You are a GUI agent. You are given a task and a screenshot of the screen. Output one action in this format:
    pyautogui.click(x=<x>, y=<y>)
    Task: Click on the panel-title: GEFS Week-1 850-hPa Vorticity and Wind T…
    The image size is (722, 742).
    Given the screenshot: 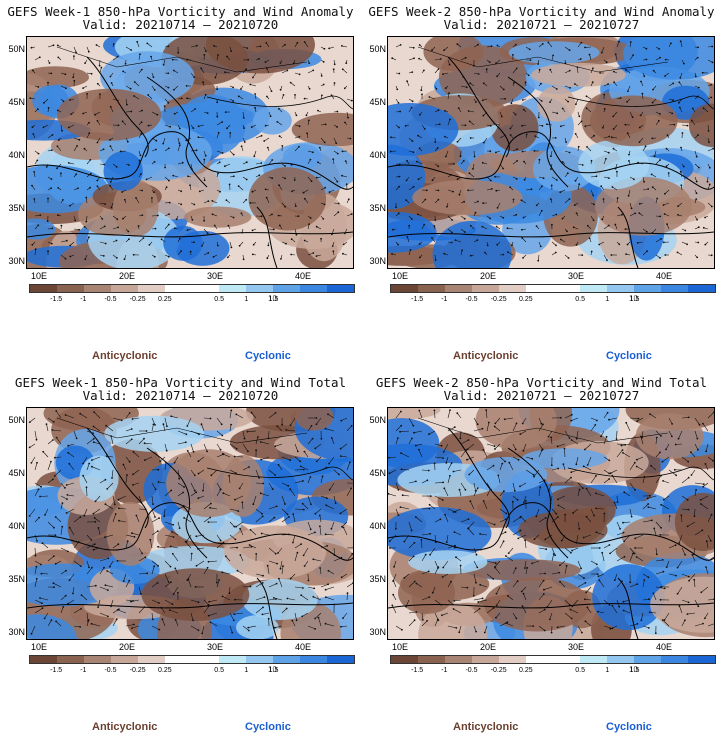 What is the action you would take?
    pyautogui.click(x=180, y=382)
    